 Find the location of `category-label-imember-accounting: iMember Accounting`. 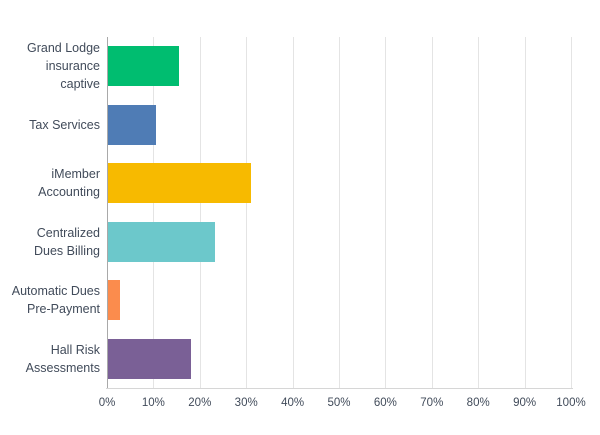

category-label-imember-accounting: iMember Accounting is located at coordinates (69, 183).